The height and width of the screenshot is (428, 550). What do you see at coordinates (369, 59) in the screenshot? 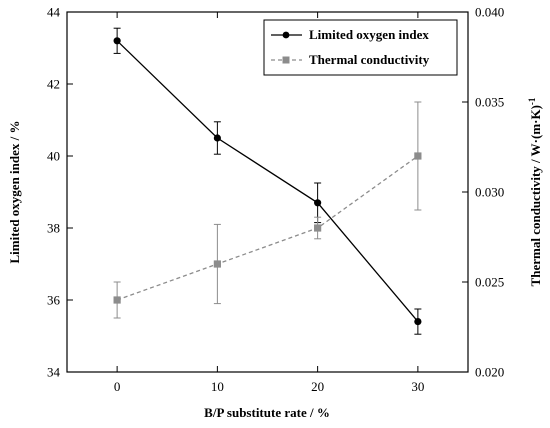
I see `legend-label-thermal: Thermal conductivity` at bounding box center [369, 59].